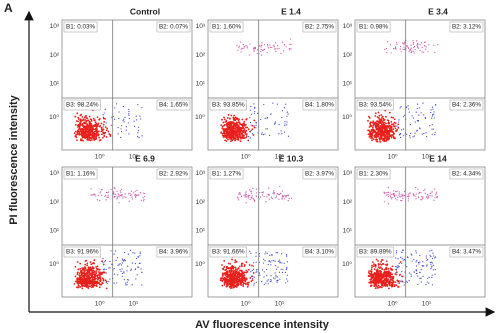  I want to click on x-axis-label: AV fluorescence intensity, so click(262, 325).